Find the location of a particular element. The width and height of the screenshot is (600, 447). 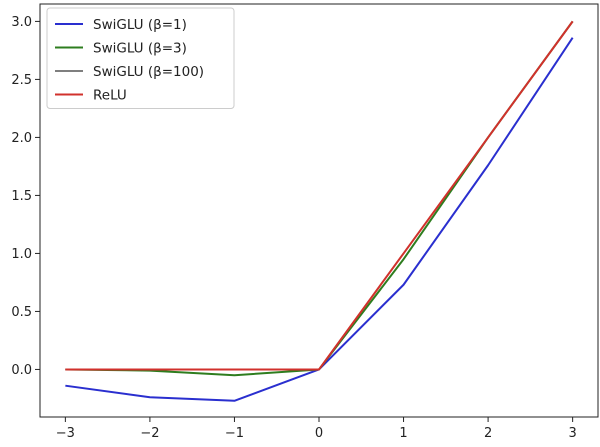

x-tick-label: −3 is located at coordinates (65, 433).